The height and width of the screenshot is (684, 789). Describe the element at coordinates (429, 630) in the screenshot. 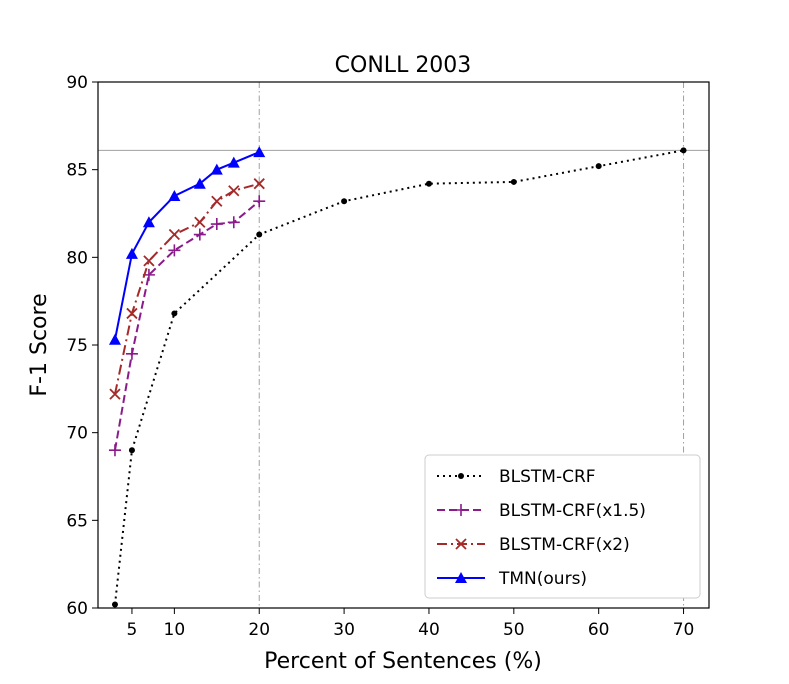

I see `x-tick-label: 40` at that location.